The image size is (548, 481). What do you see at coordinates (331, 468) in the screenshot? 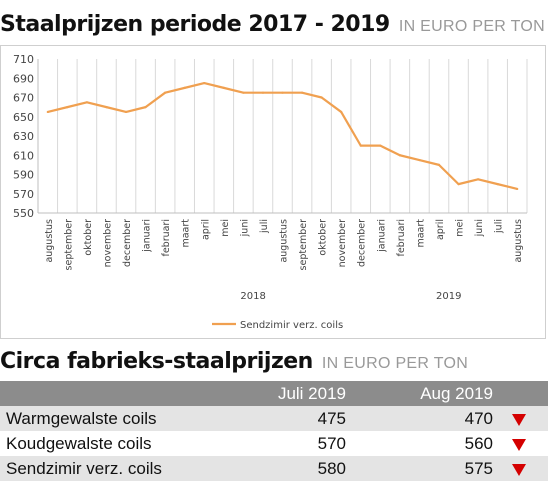
I see `price-jul: 580` at bounding box center [331, 468].